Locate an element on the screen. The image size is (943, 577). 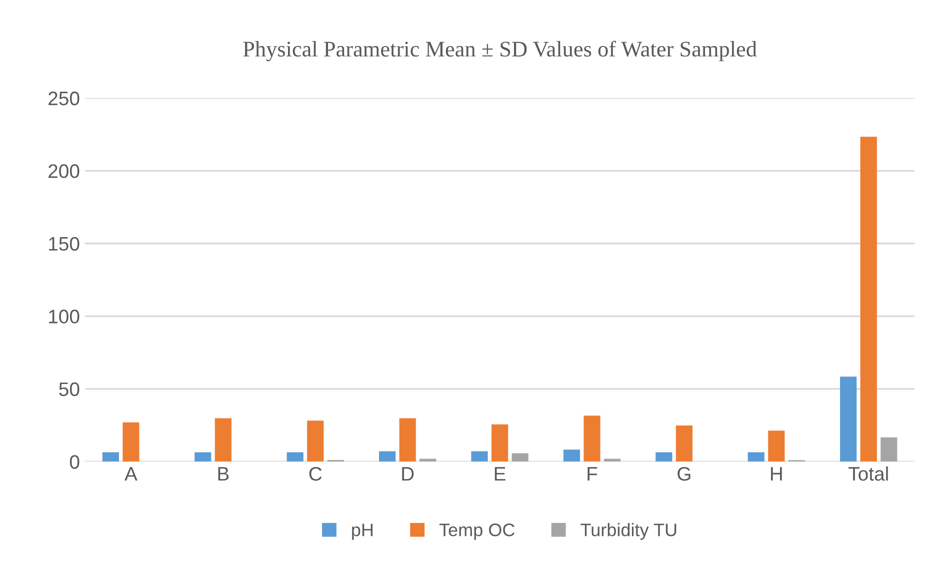
y-tick-label: 200 is located at coordinates (64, 171).